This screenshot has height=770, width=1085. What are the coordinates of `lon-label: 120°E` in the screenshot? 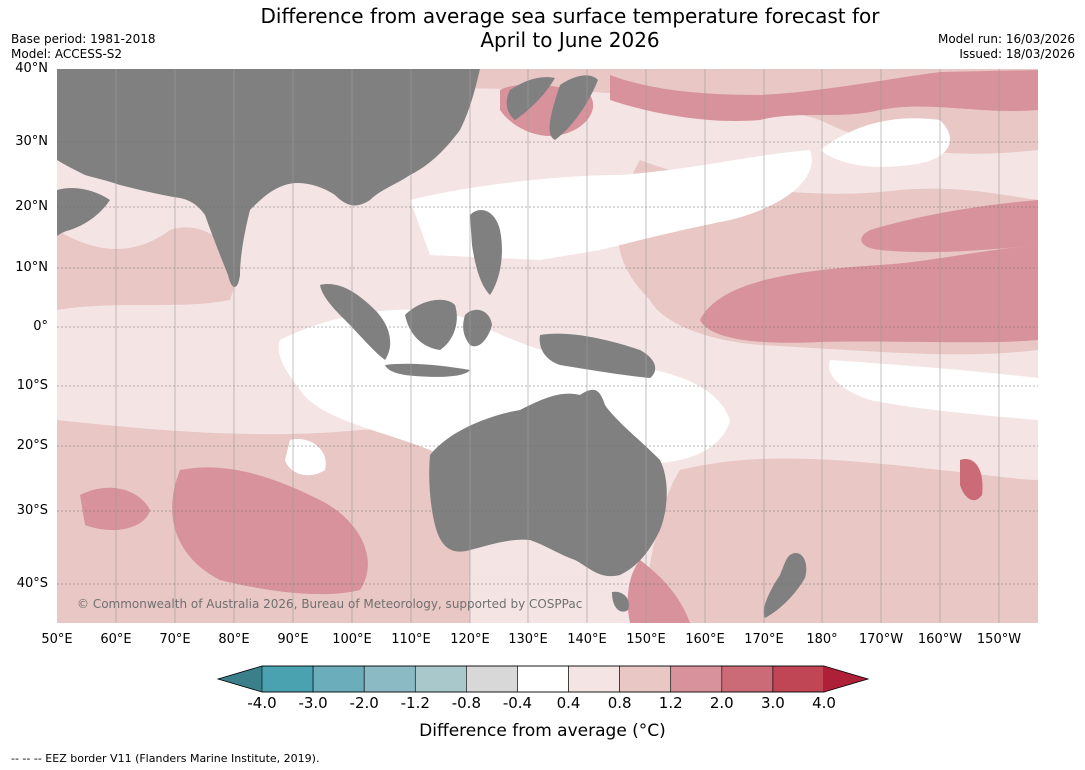 It's located at (470, 639).